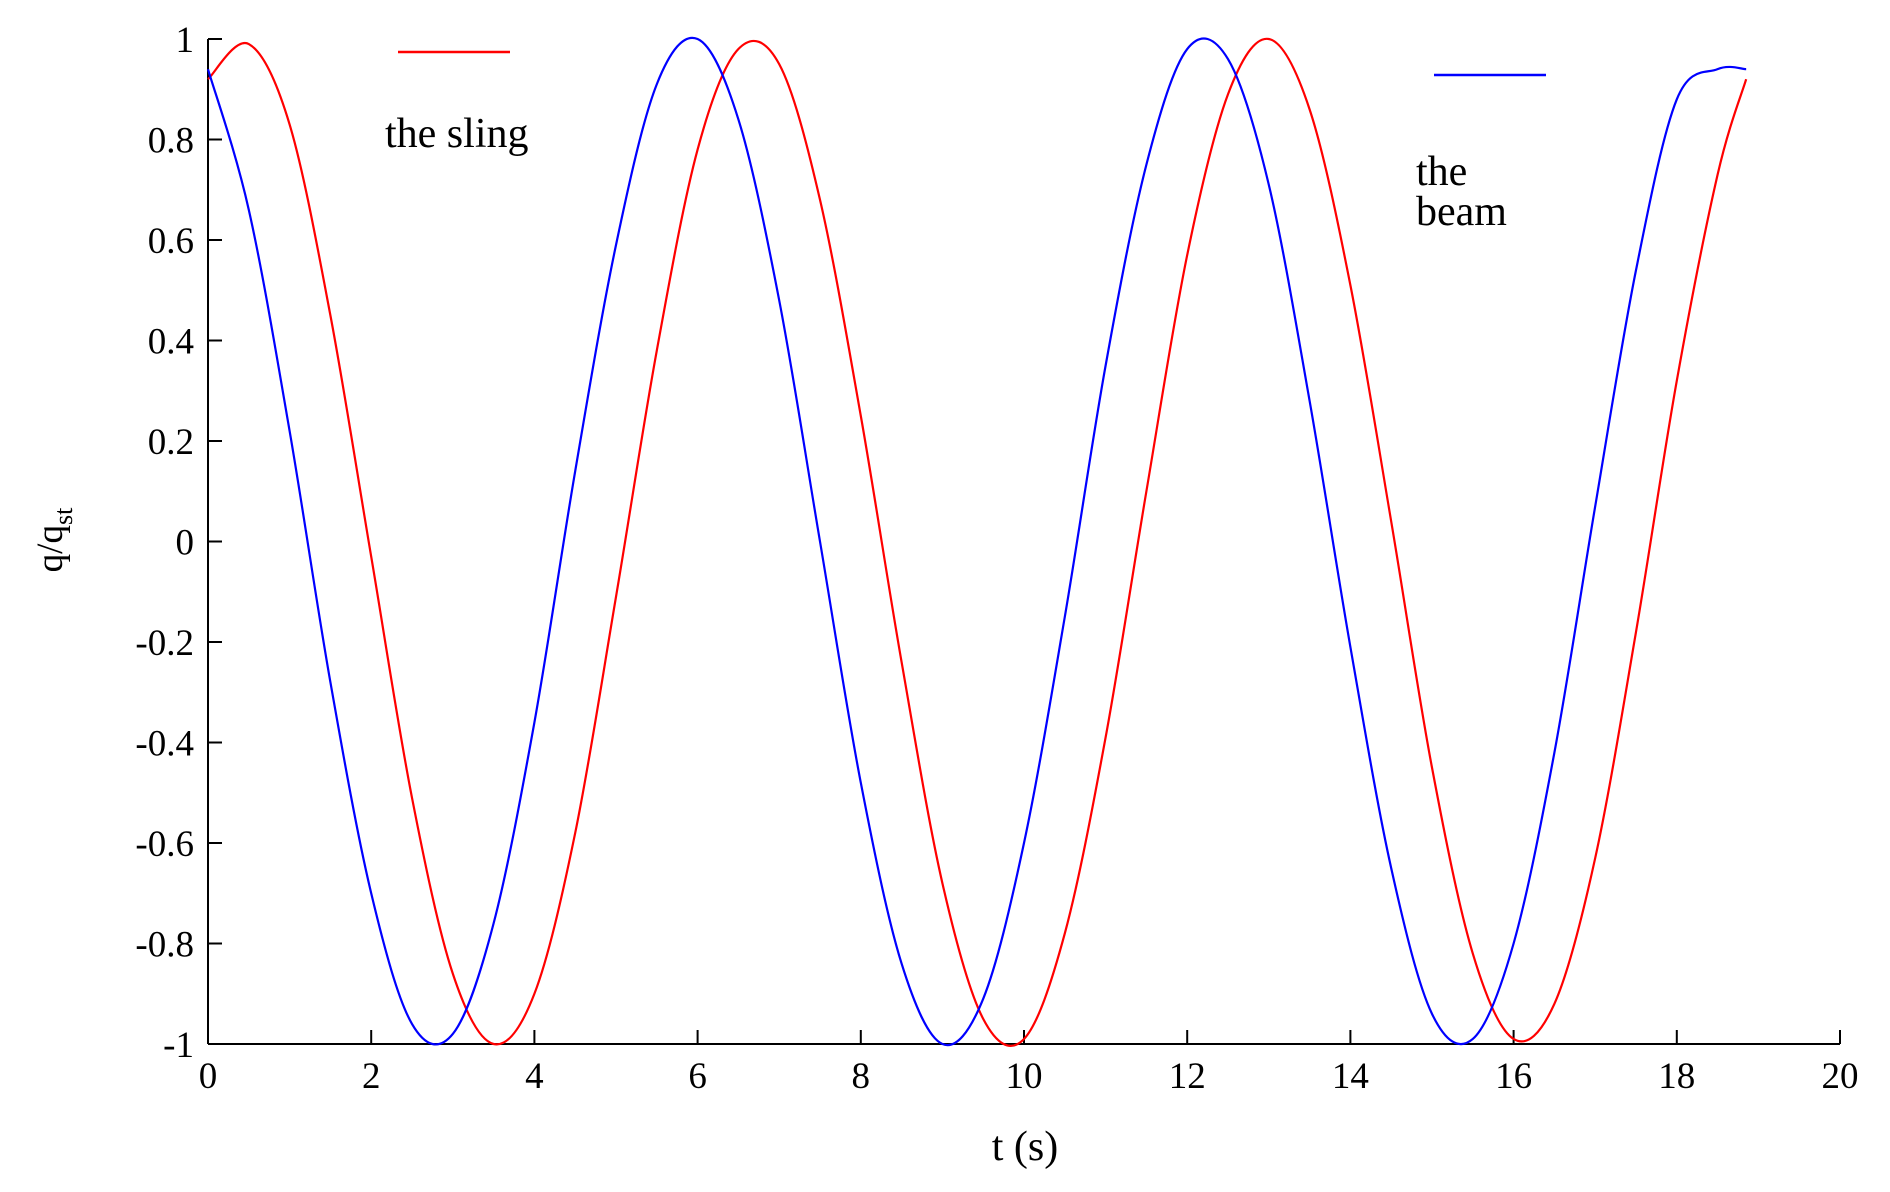  I want to click on legend-label: the beam, so click(1461, 192).